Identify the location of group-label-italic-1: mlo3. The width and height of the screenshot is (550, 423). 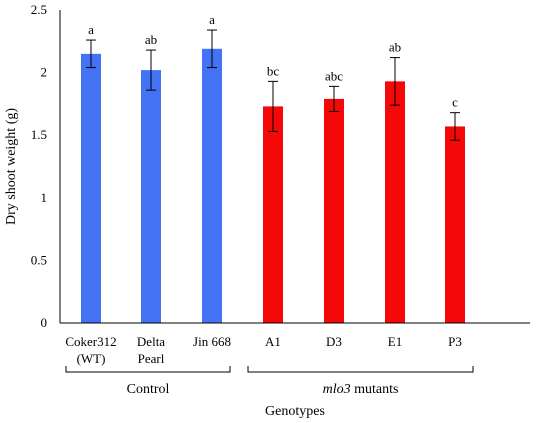
(337, 389).